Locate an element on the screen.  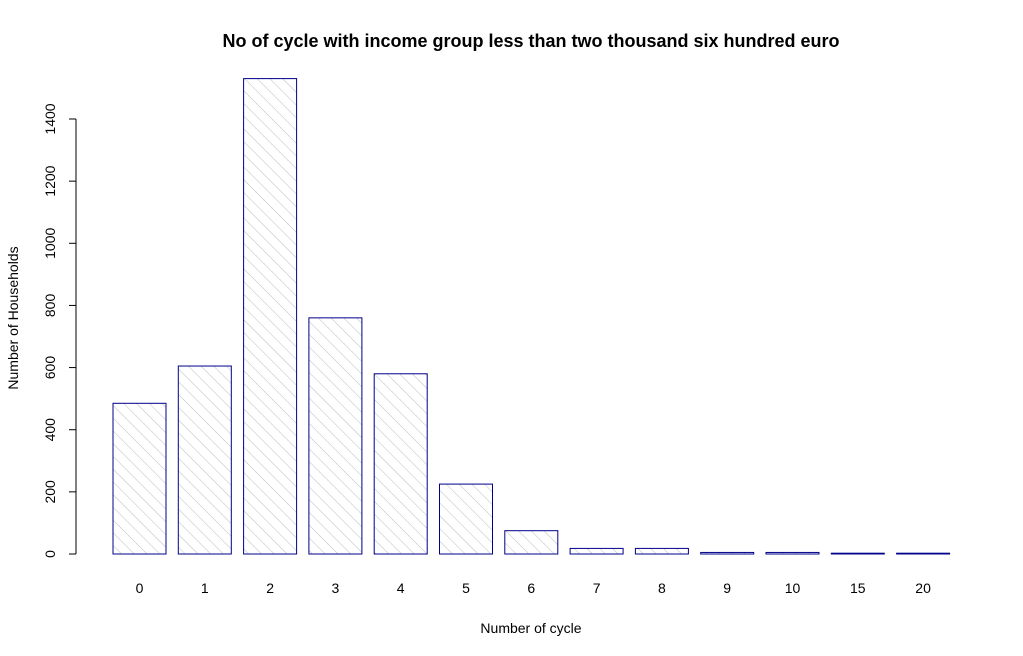
x-tick-label: 4 is located at coordinates (401, 588).